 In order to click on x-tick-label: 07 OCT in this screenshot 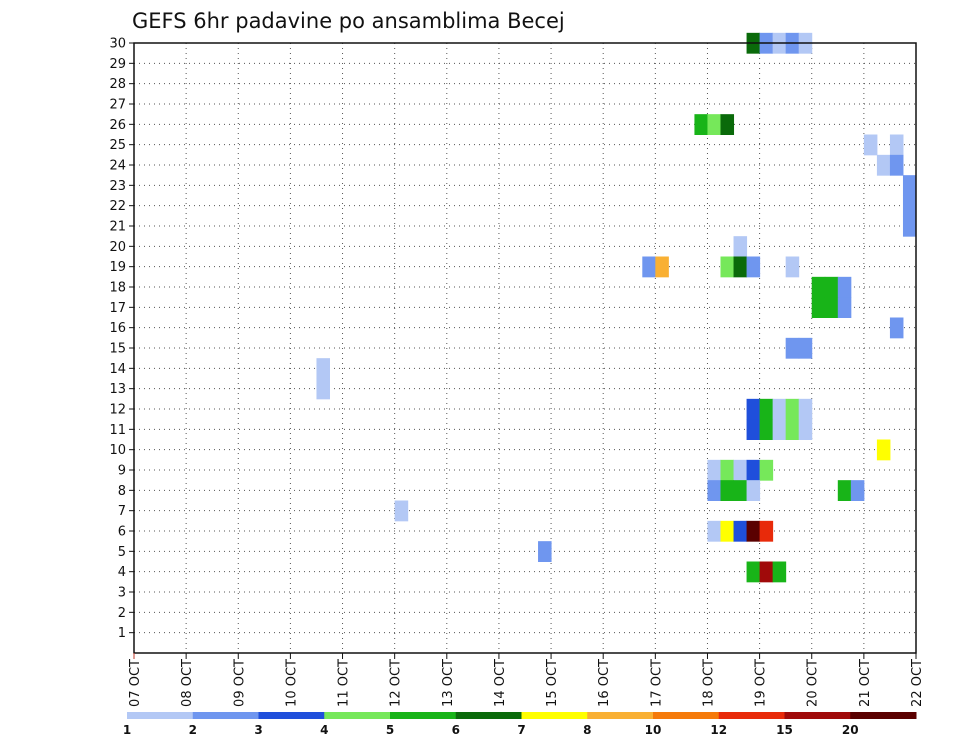, I will do `click(135, 683)`.